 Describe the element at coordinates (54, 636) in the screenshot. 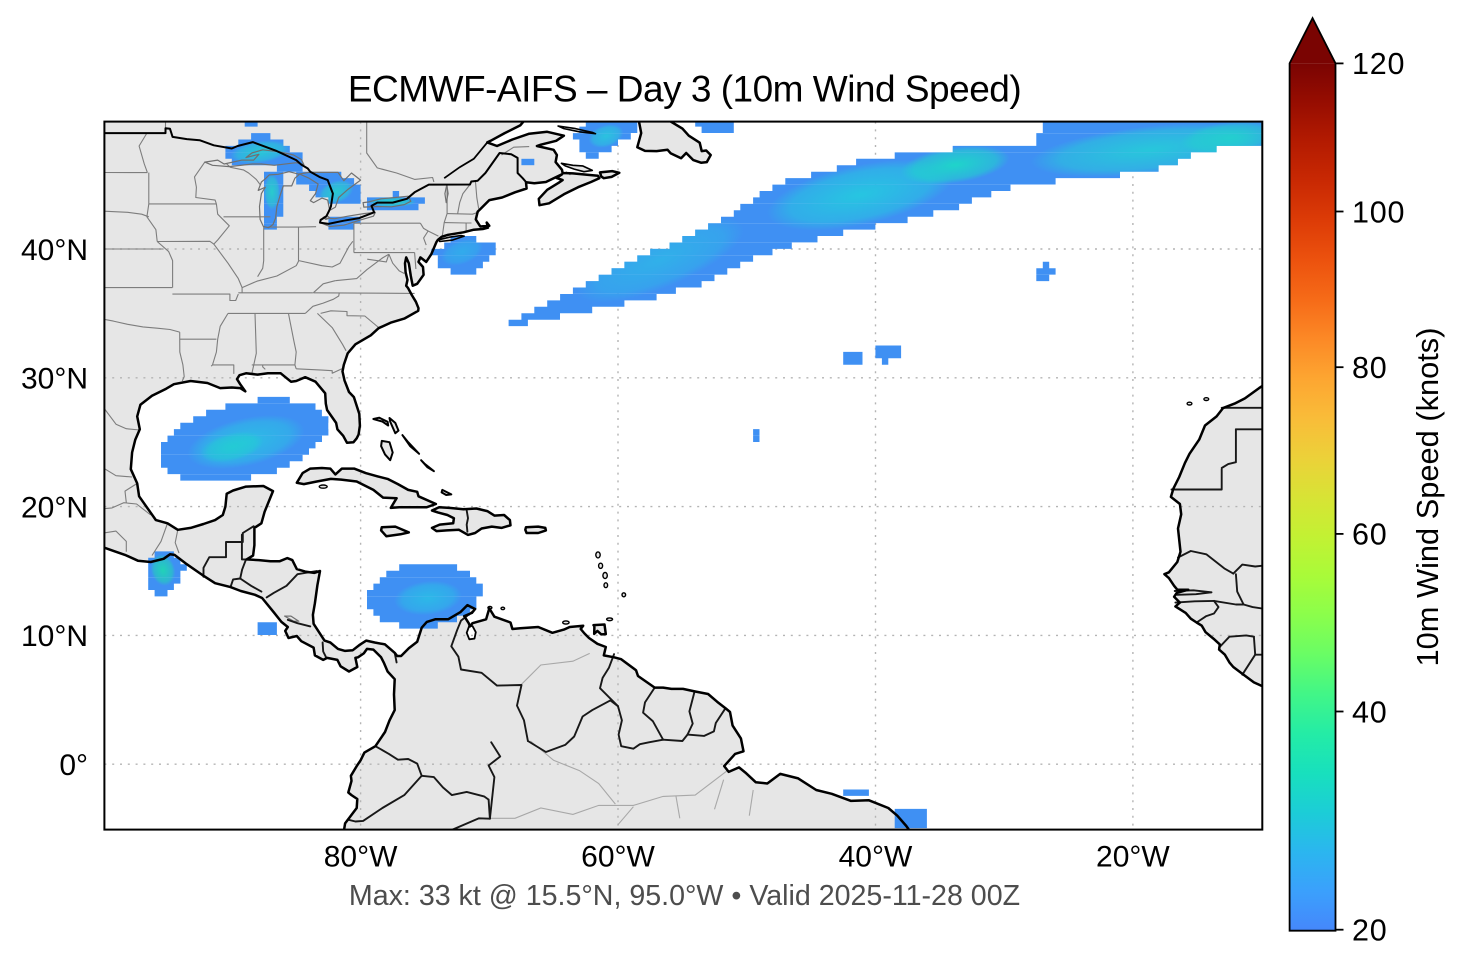

I see `svg-text: 10°N` at that location.